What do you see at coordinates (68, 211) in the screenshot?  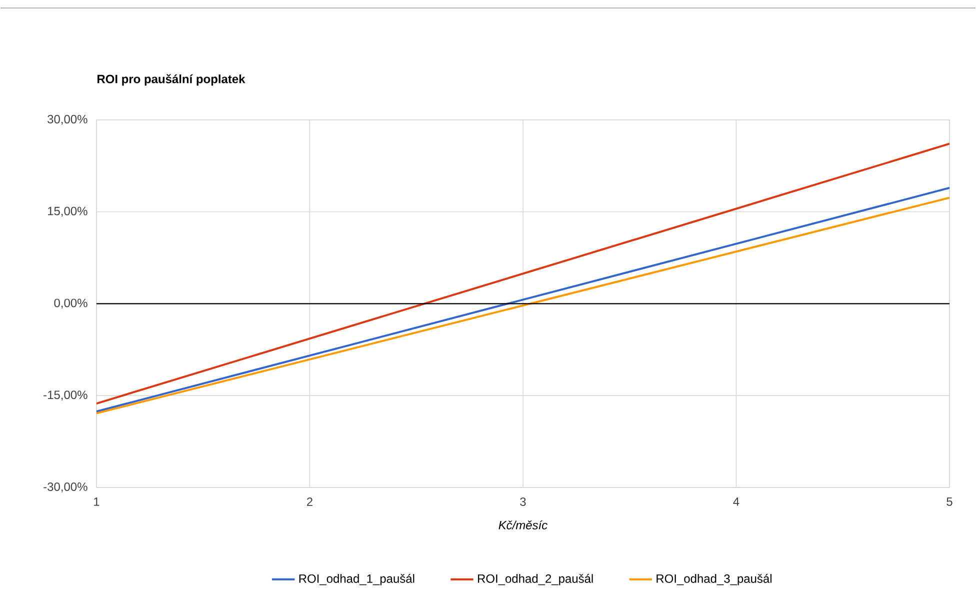 I see `y-tick-label: 15,00%` at bounding box center [68, 211].